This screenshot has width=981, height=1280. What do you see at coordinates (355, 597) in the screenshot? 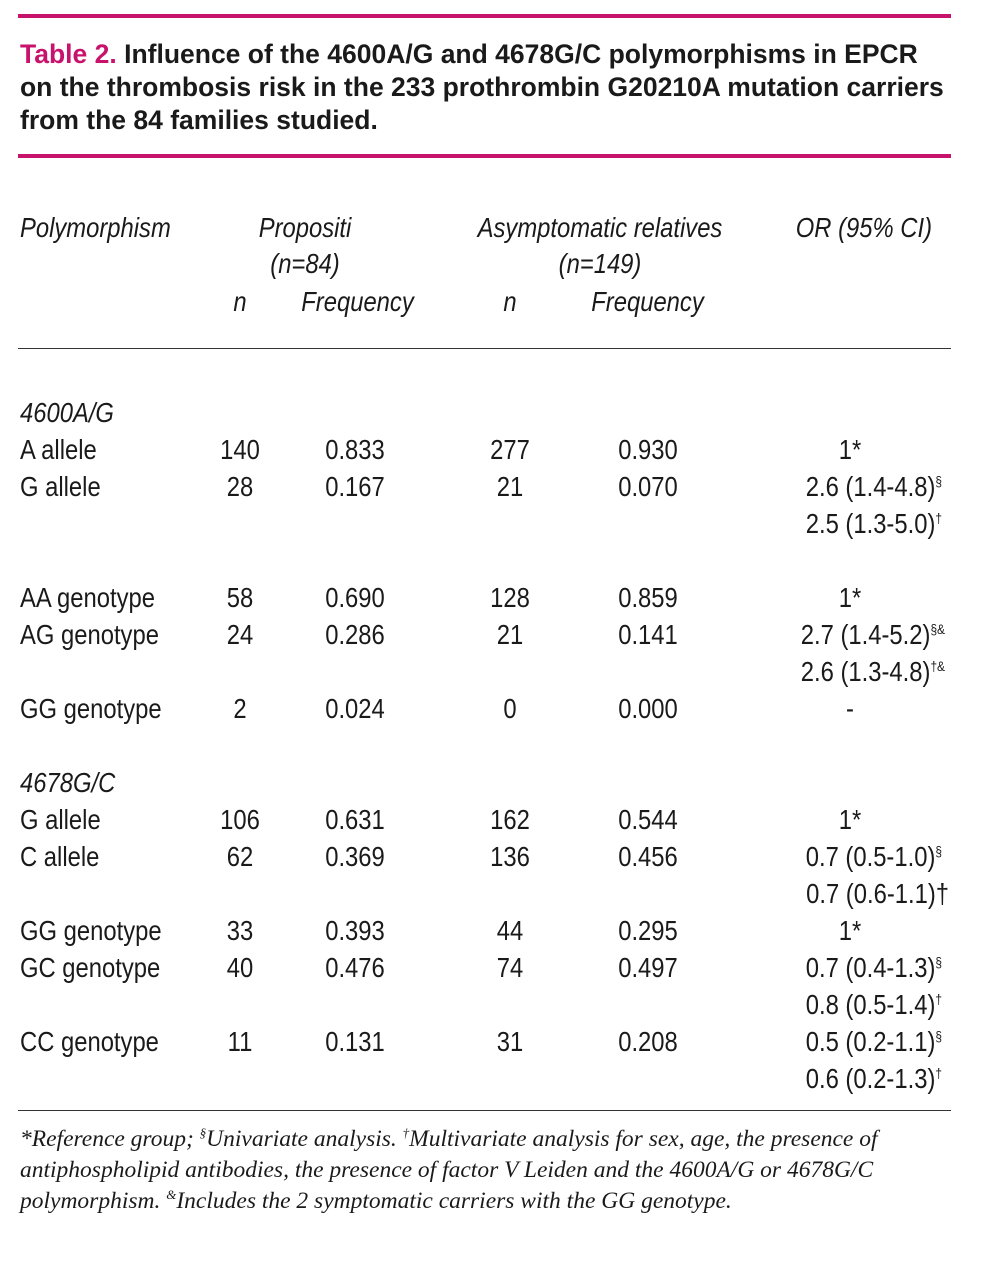
I see `row-frequency-propositi: 0.690` at bounding box center [355, 597].